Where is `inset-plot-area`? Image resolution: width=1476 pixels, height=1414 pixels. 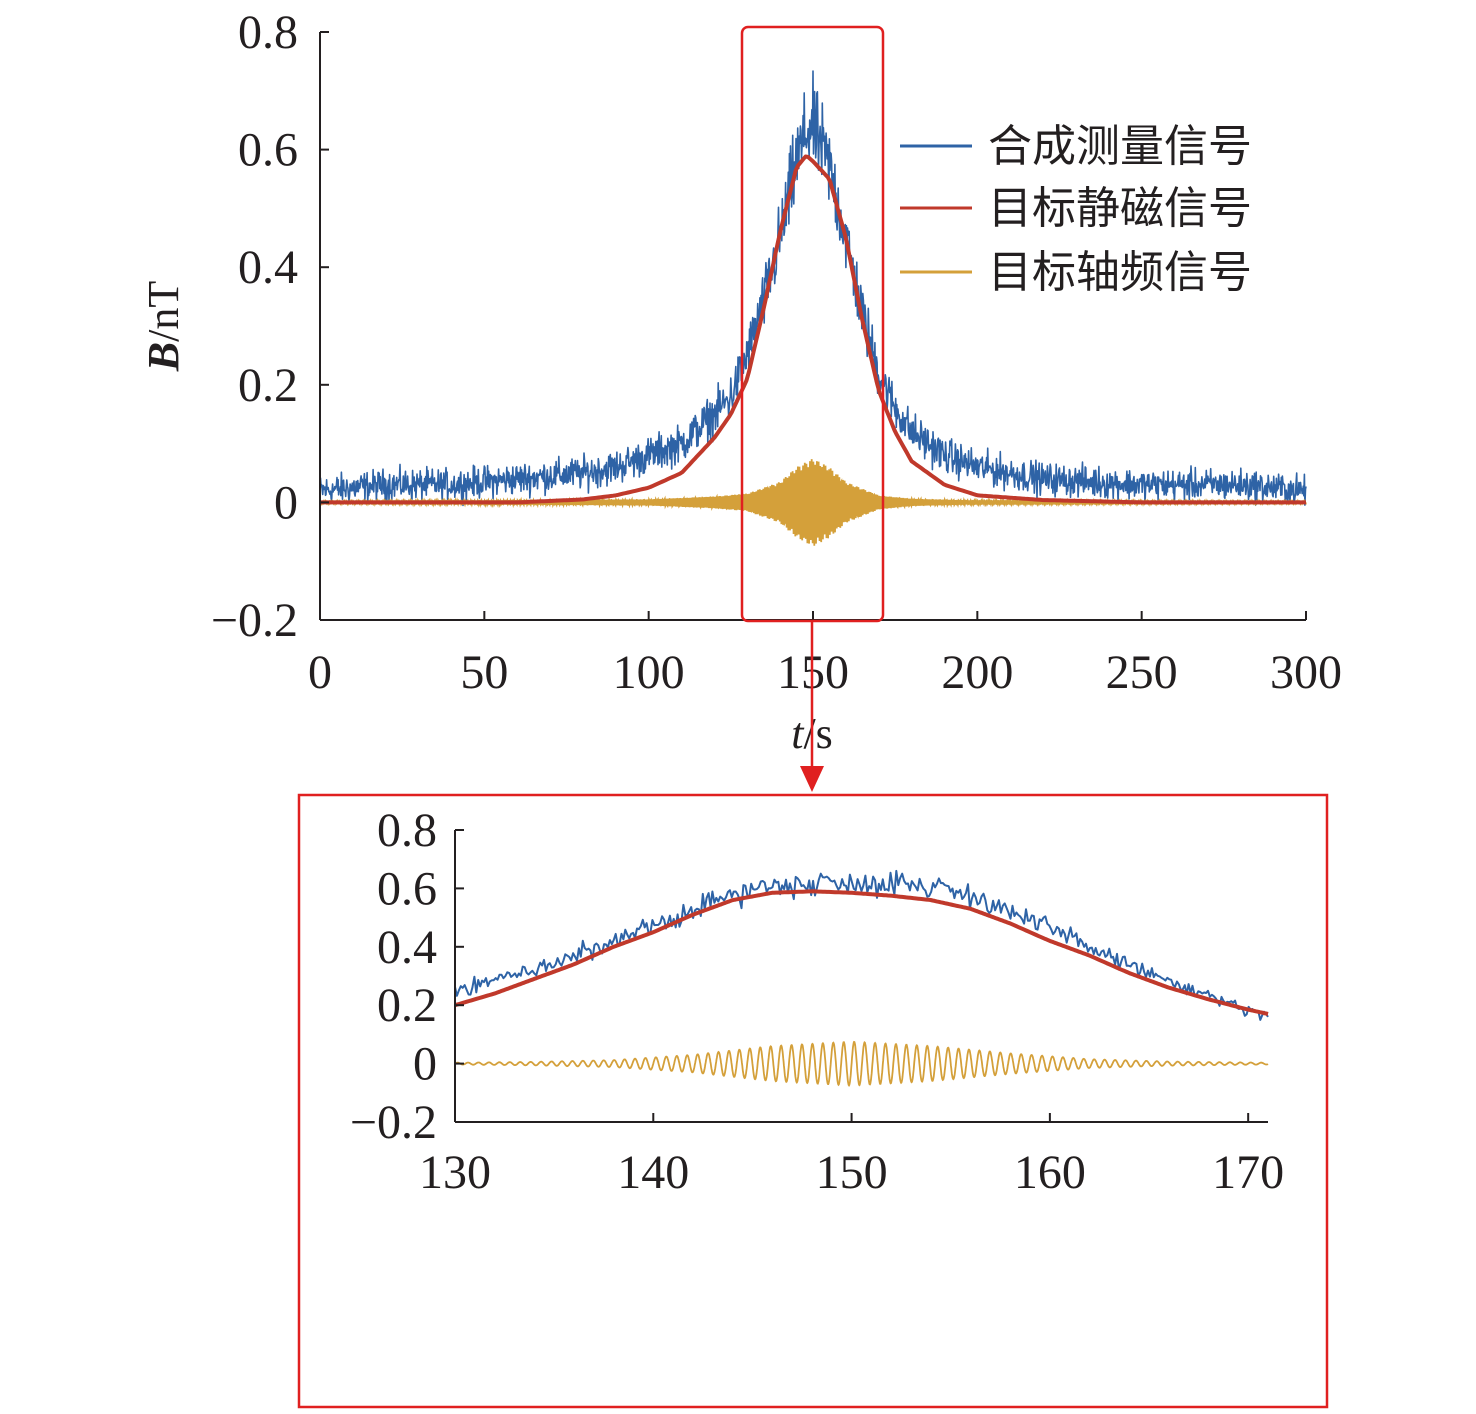 inset-plot-area is located at coordinates (861, 978).